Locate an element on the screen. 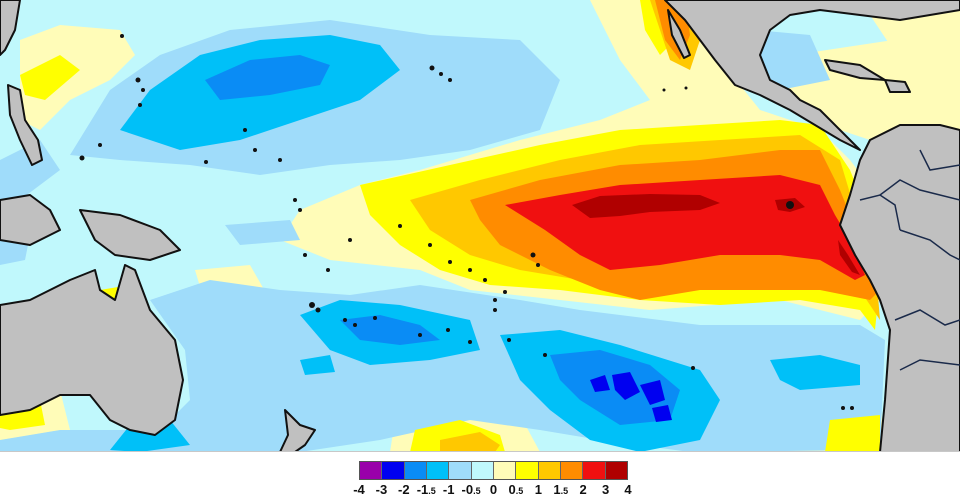 The image size is (960, 502). colorbar-tick-label: -3 is located at coordinates (381, 489).